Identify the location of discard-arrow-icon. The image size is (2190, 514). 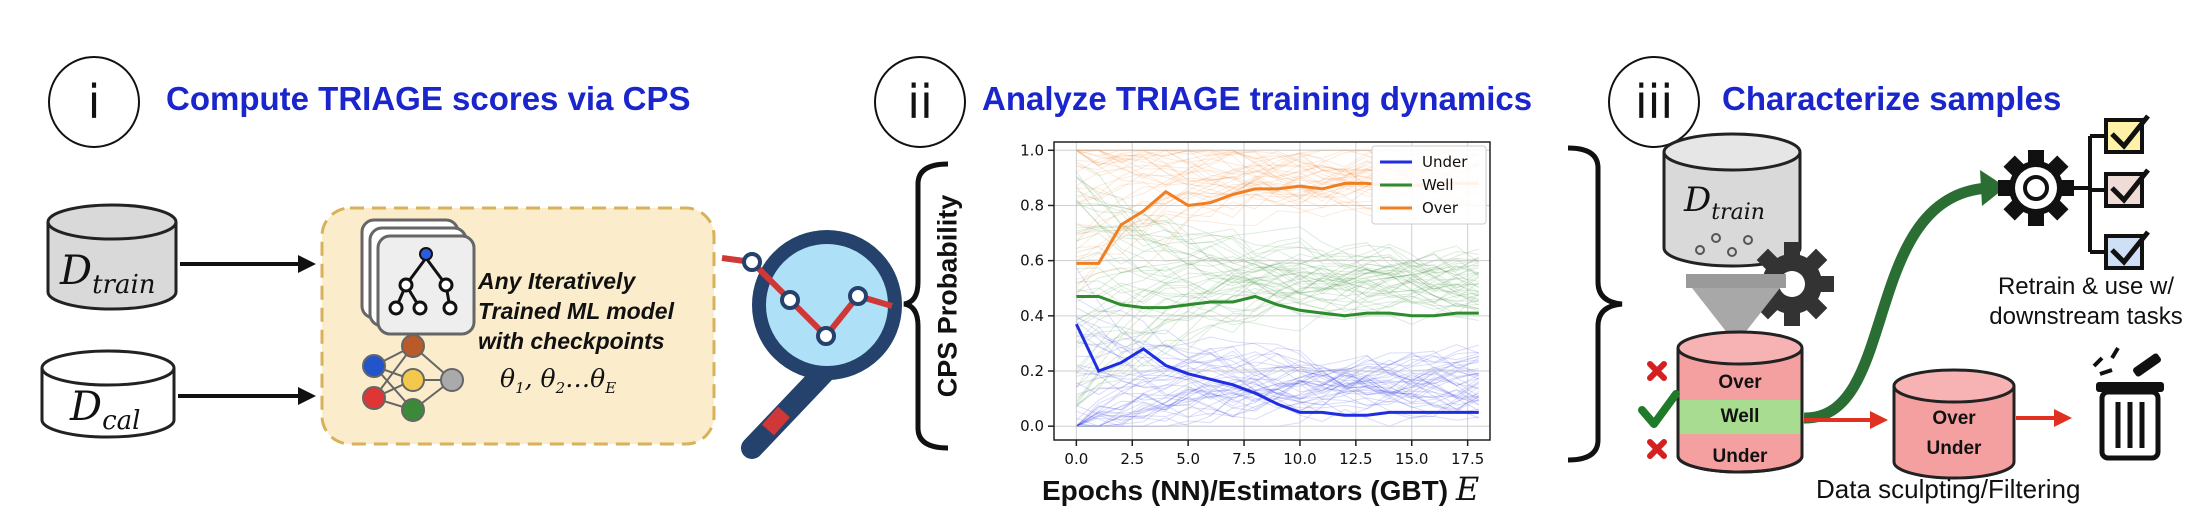
(2044, 418).